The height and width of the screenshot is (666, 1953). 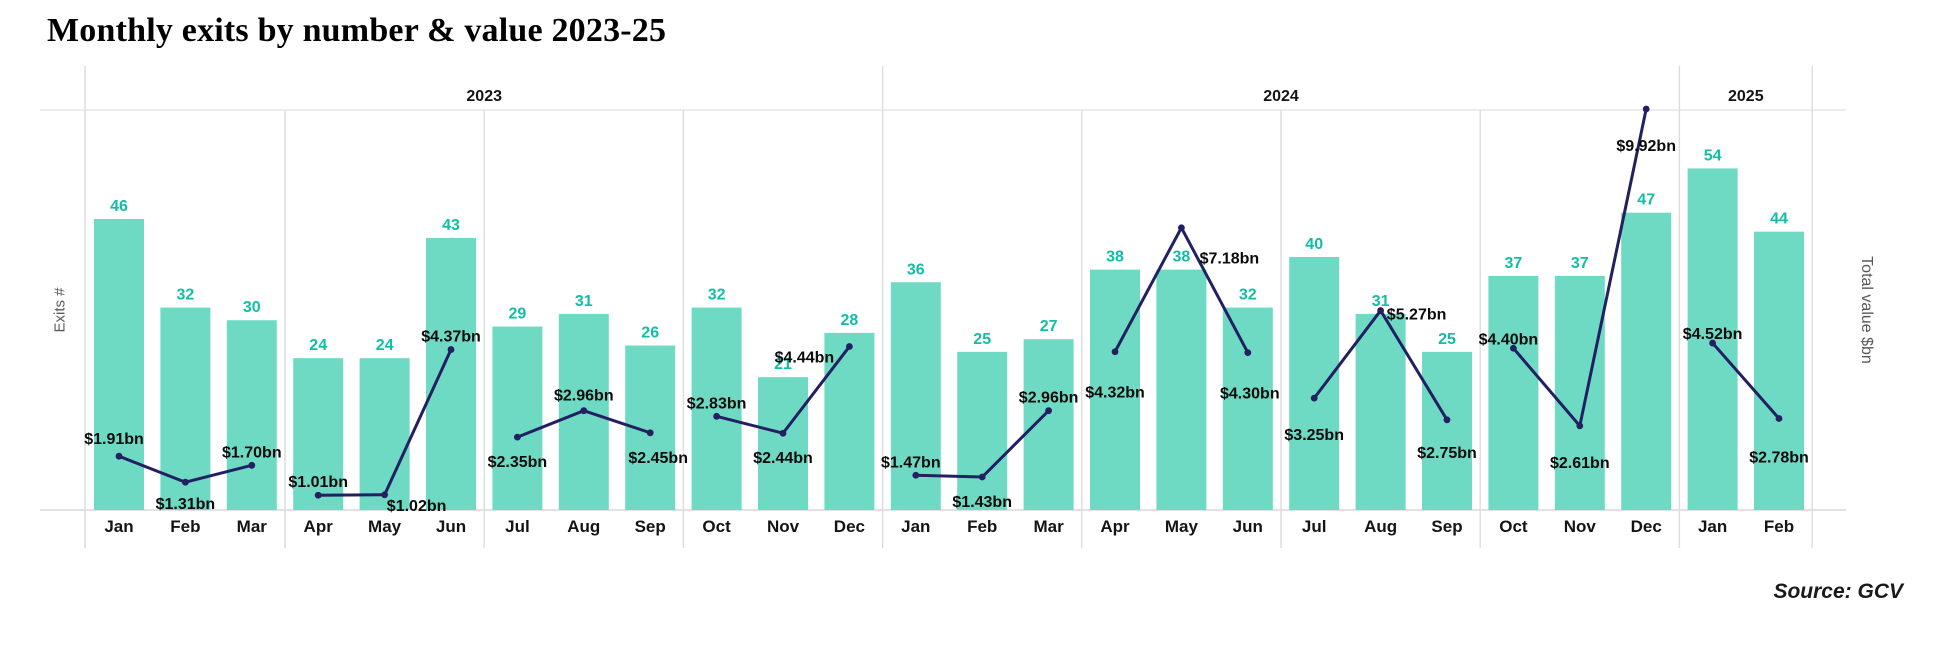 What do you see at coordinates (1281, 96) in the screenshot?
I see `year-label-2024: 2024` at bounding box center [1281, 96].